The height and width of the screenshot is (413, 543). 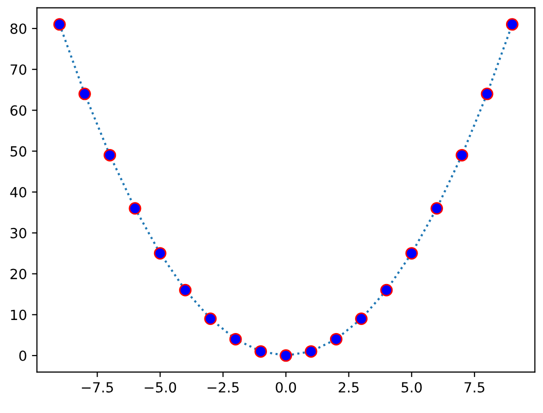 I want to click on x-tick-label: −5.0, so click(x=160, y=387).